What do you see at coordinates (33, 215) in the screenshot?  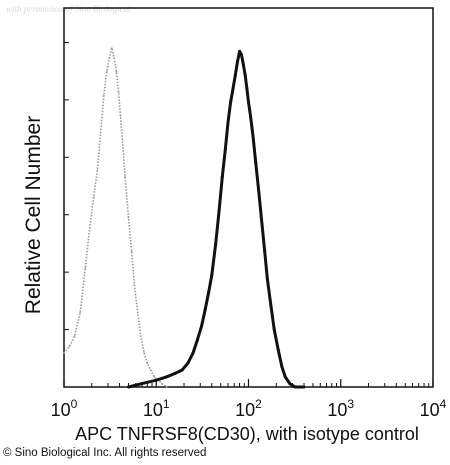 I see `y-axis-label: Relative Cell Number` at bounding box center [33, 215].